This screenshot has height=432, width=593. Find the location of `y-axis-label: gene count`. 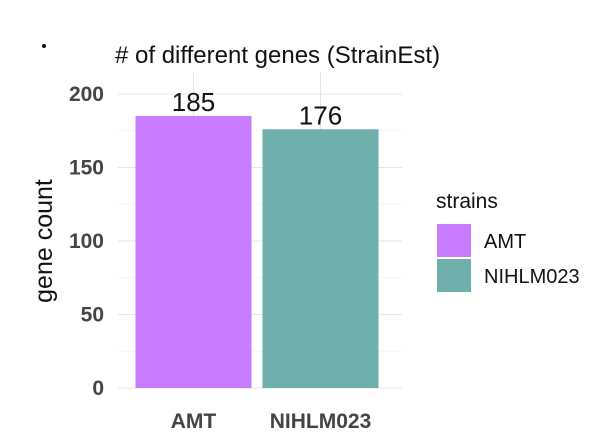

y-axis-label: gene count is located at coordinates (44, 241).